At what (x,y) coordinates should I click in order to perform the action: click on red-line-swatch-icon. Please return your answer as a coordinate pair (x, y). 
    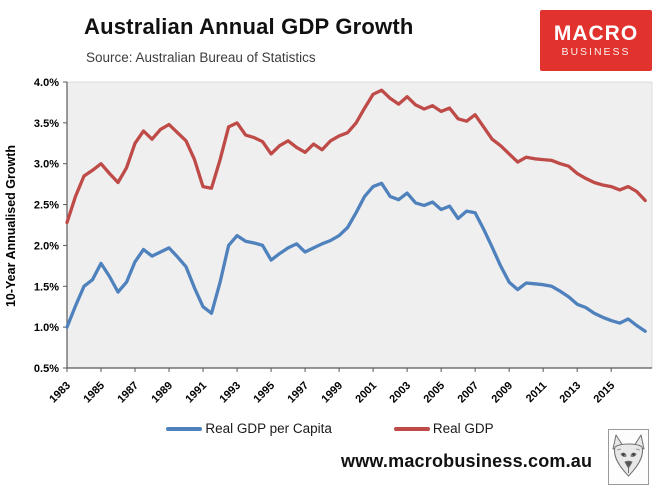
    Looking at the image, I should click on (411, 428).